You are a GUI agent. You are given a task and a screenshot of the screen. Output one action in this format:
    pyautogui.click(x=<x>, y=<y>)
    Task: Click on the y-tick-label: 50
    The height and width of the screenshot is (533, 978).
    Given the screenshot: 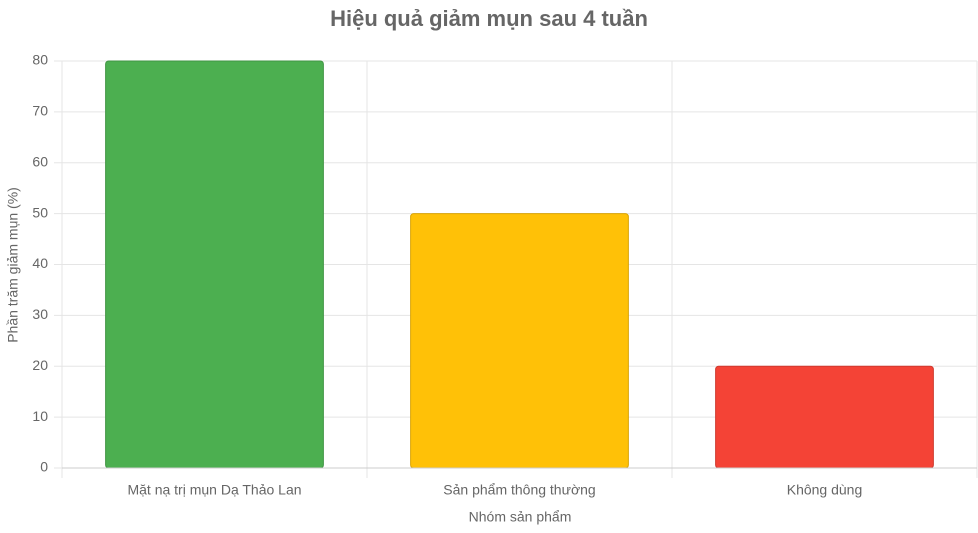 What is the action you would take?
    pyautogui.click(x=40, y=212)
    